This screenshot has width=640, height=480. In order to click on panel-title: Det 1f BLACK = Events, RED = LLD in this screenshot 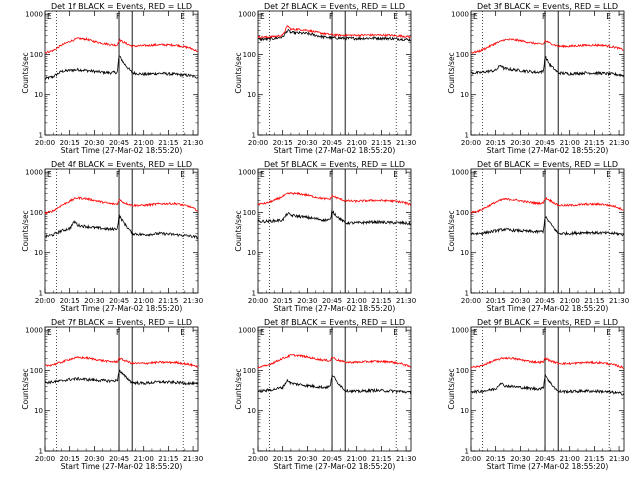, I will do `click(121, 6)`.